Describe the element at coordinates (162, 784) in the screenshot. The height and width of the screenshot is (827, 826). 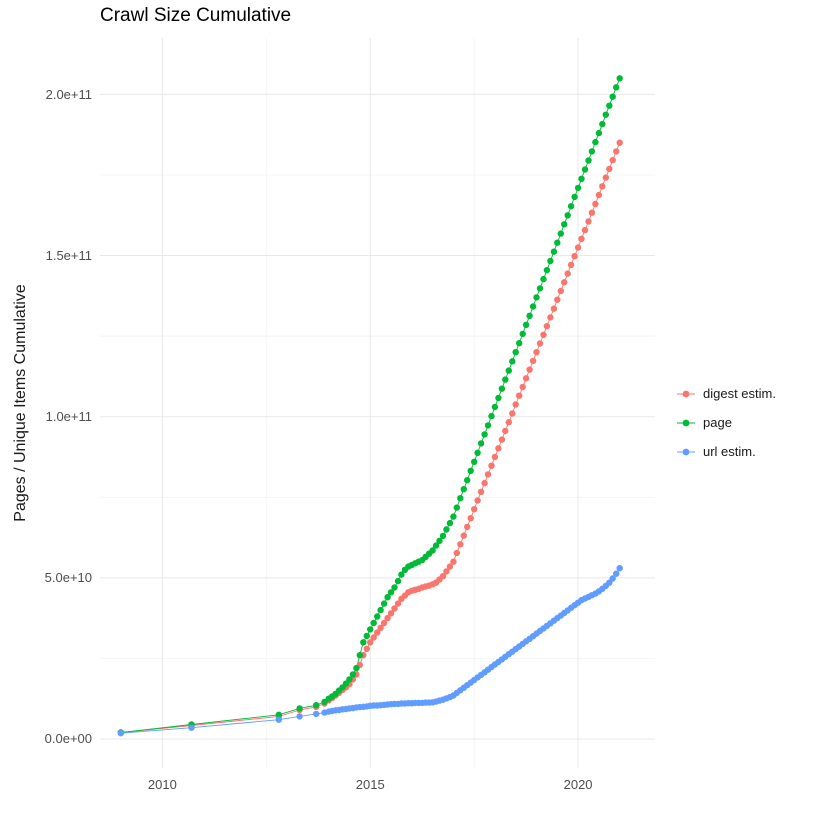
I see `x-tick-label: 2010` at that location.